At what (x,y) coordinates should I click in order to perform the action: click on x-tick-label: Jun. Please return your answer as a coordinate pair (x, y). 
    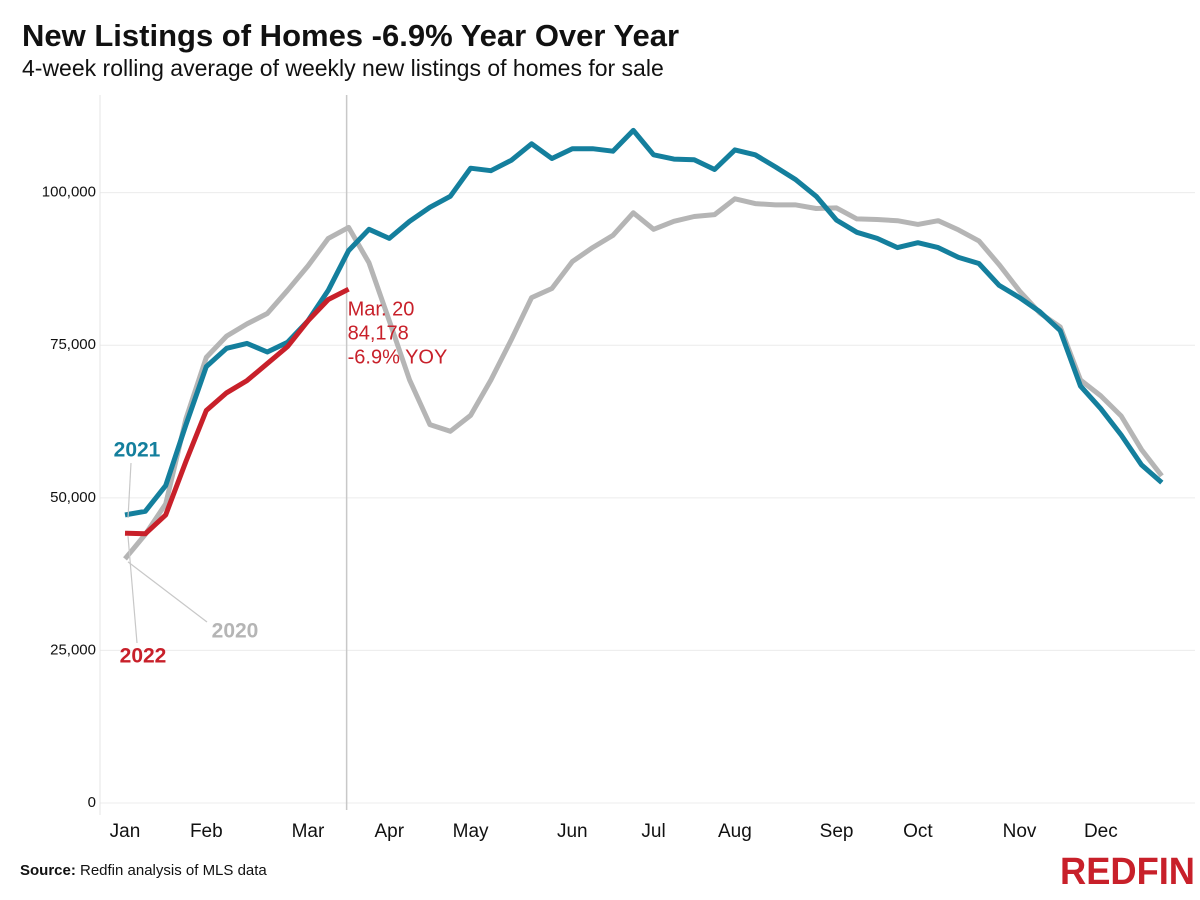
    Looking at the image, I should click on (572, 831).